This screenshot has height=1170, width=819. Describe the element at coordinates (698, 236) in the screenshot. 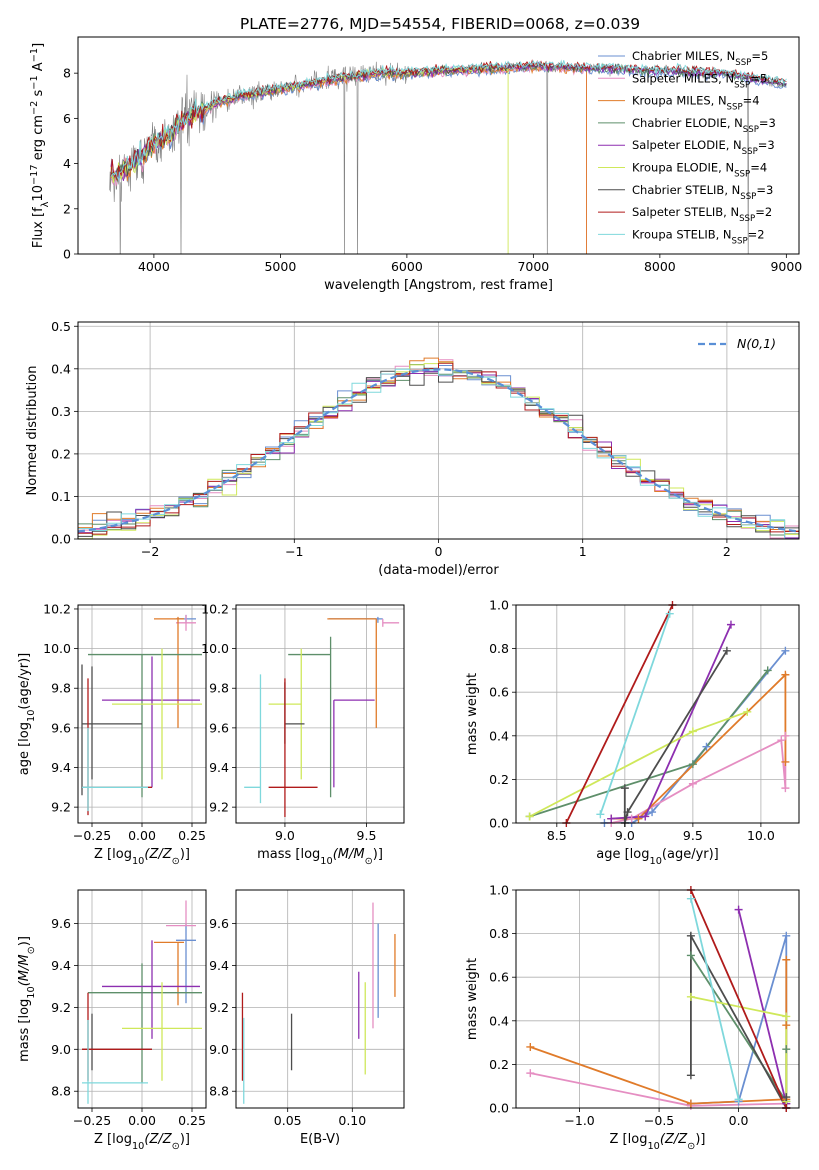

I see `legend-label: Kroupa STELIB, NSSP=2` at that location.